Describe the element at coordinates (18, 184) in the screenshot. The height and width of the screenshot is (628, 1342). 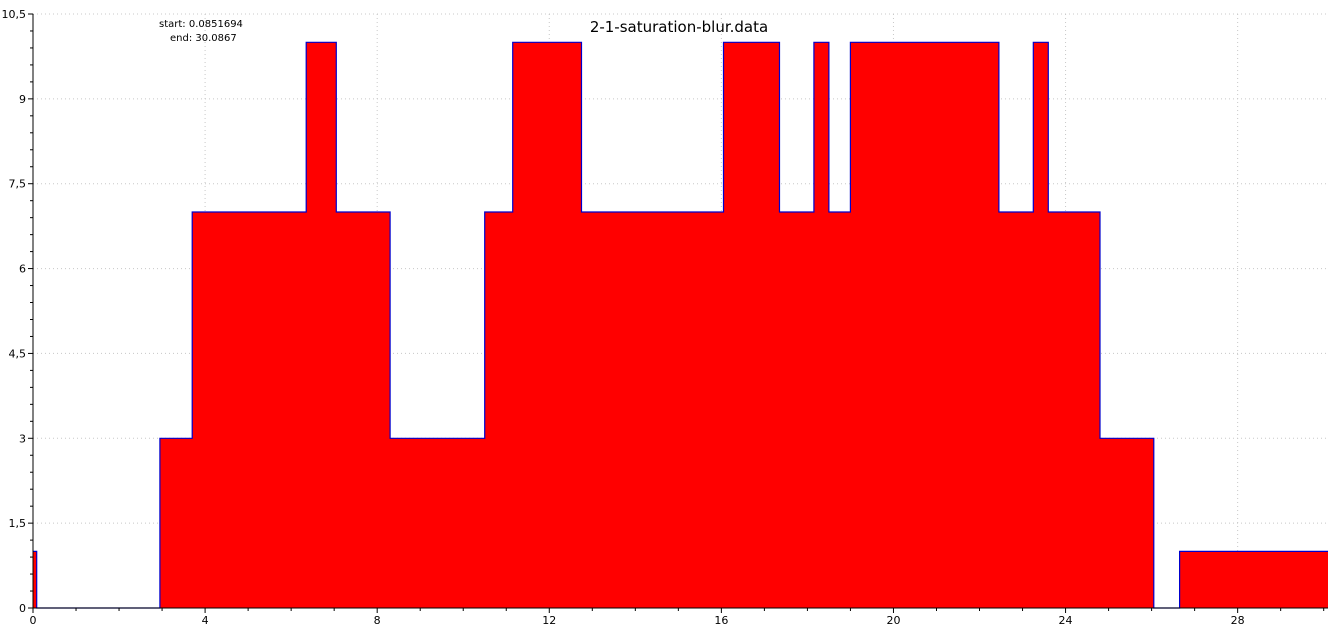
I see `y-tick-label: 7,5` at that location.